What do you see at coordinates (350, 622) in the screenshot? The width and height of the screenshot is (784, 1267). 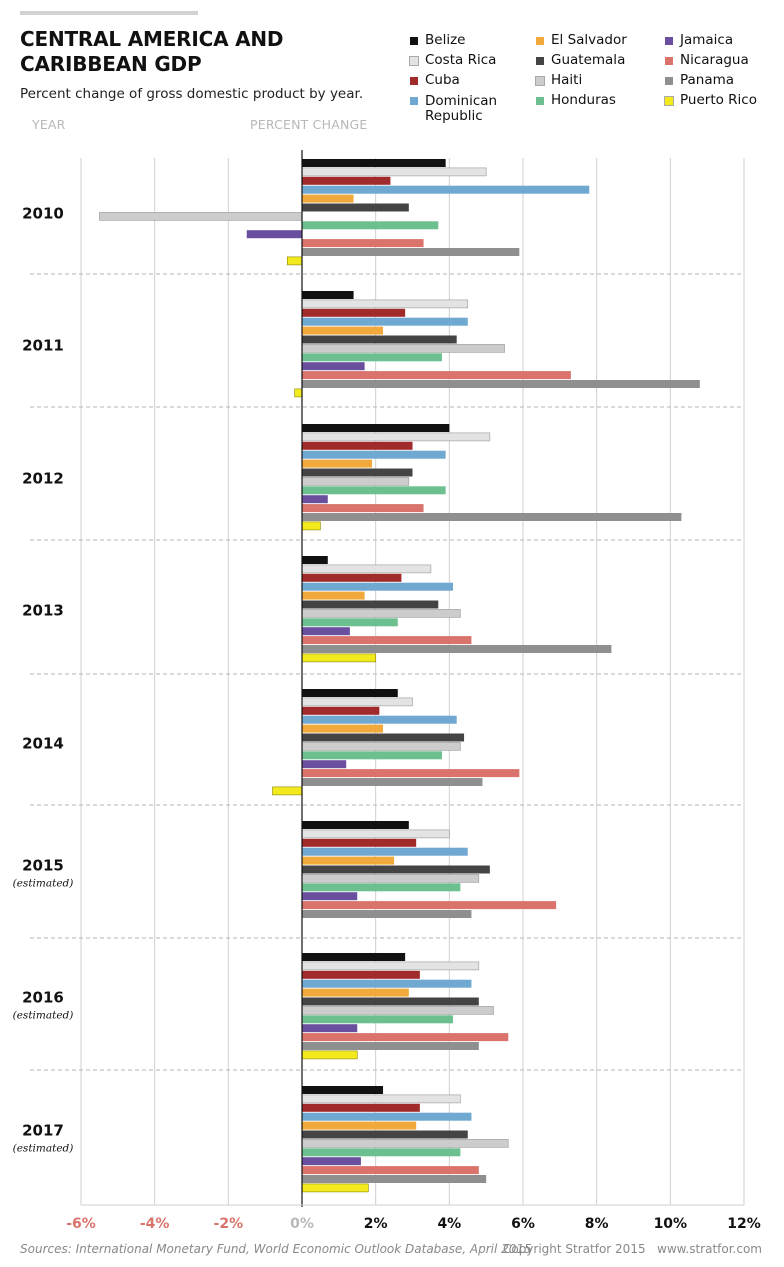 I see `bar-2013-honduras` at bounding box center [350, 622].